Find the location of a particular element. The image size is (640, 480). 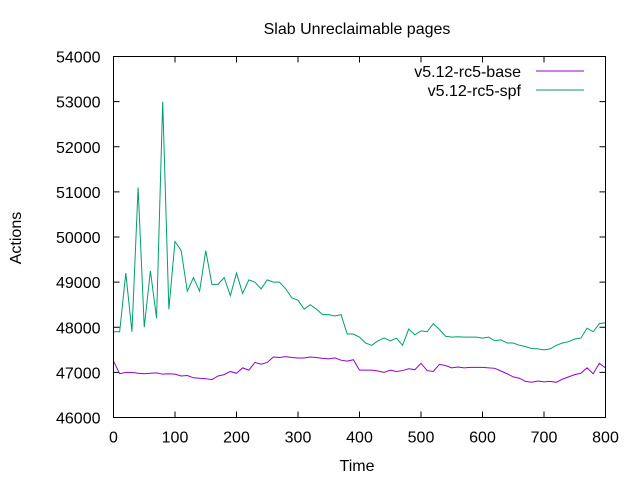

legend: v5.12-rc5-base v5.12-rc5-spf is located at coordinates (499, 82).